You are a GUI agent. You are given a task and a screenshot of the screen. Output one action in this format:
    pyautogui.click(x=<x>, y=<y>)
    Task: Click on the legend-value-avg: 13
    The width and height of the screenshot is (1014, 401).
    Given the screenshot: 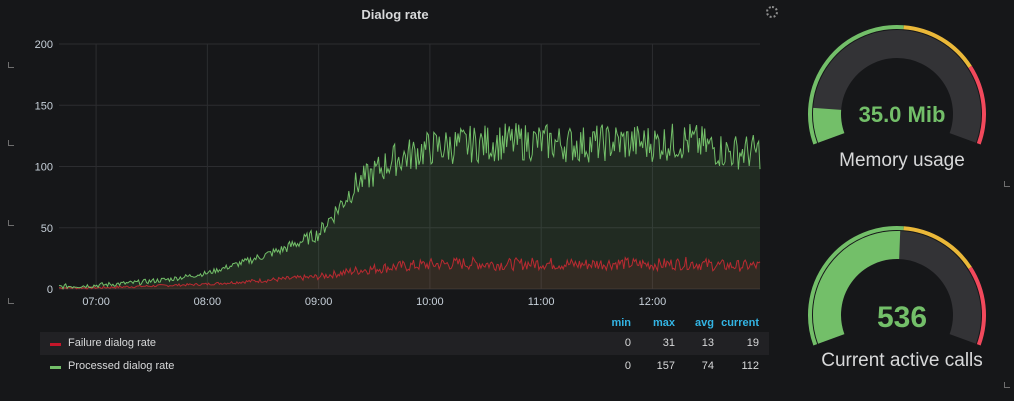 What is the action you would take?
    pyautogui.click(x=707, y=343)
    